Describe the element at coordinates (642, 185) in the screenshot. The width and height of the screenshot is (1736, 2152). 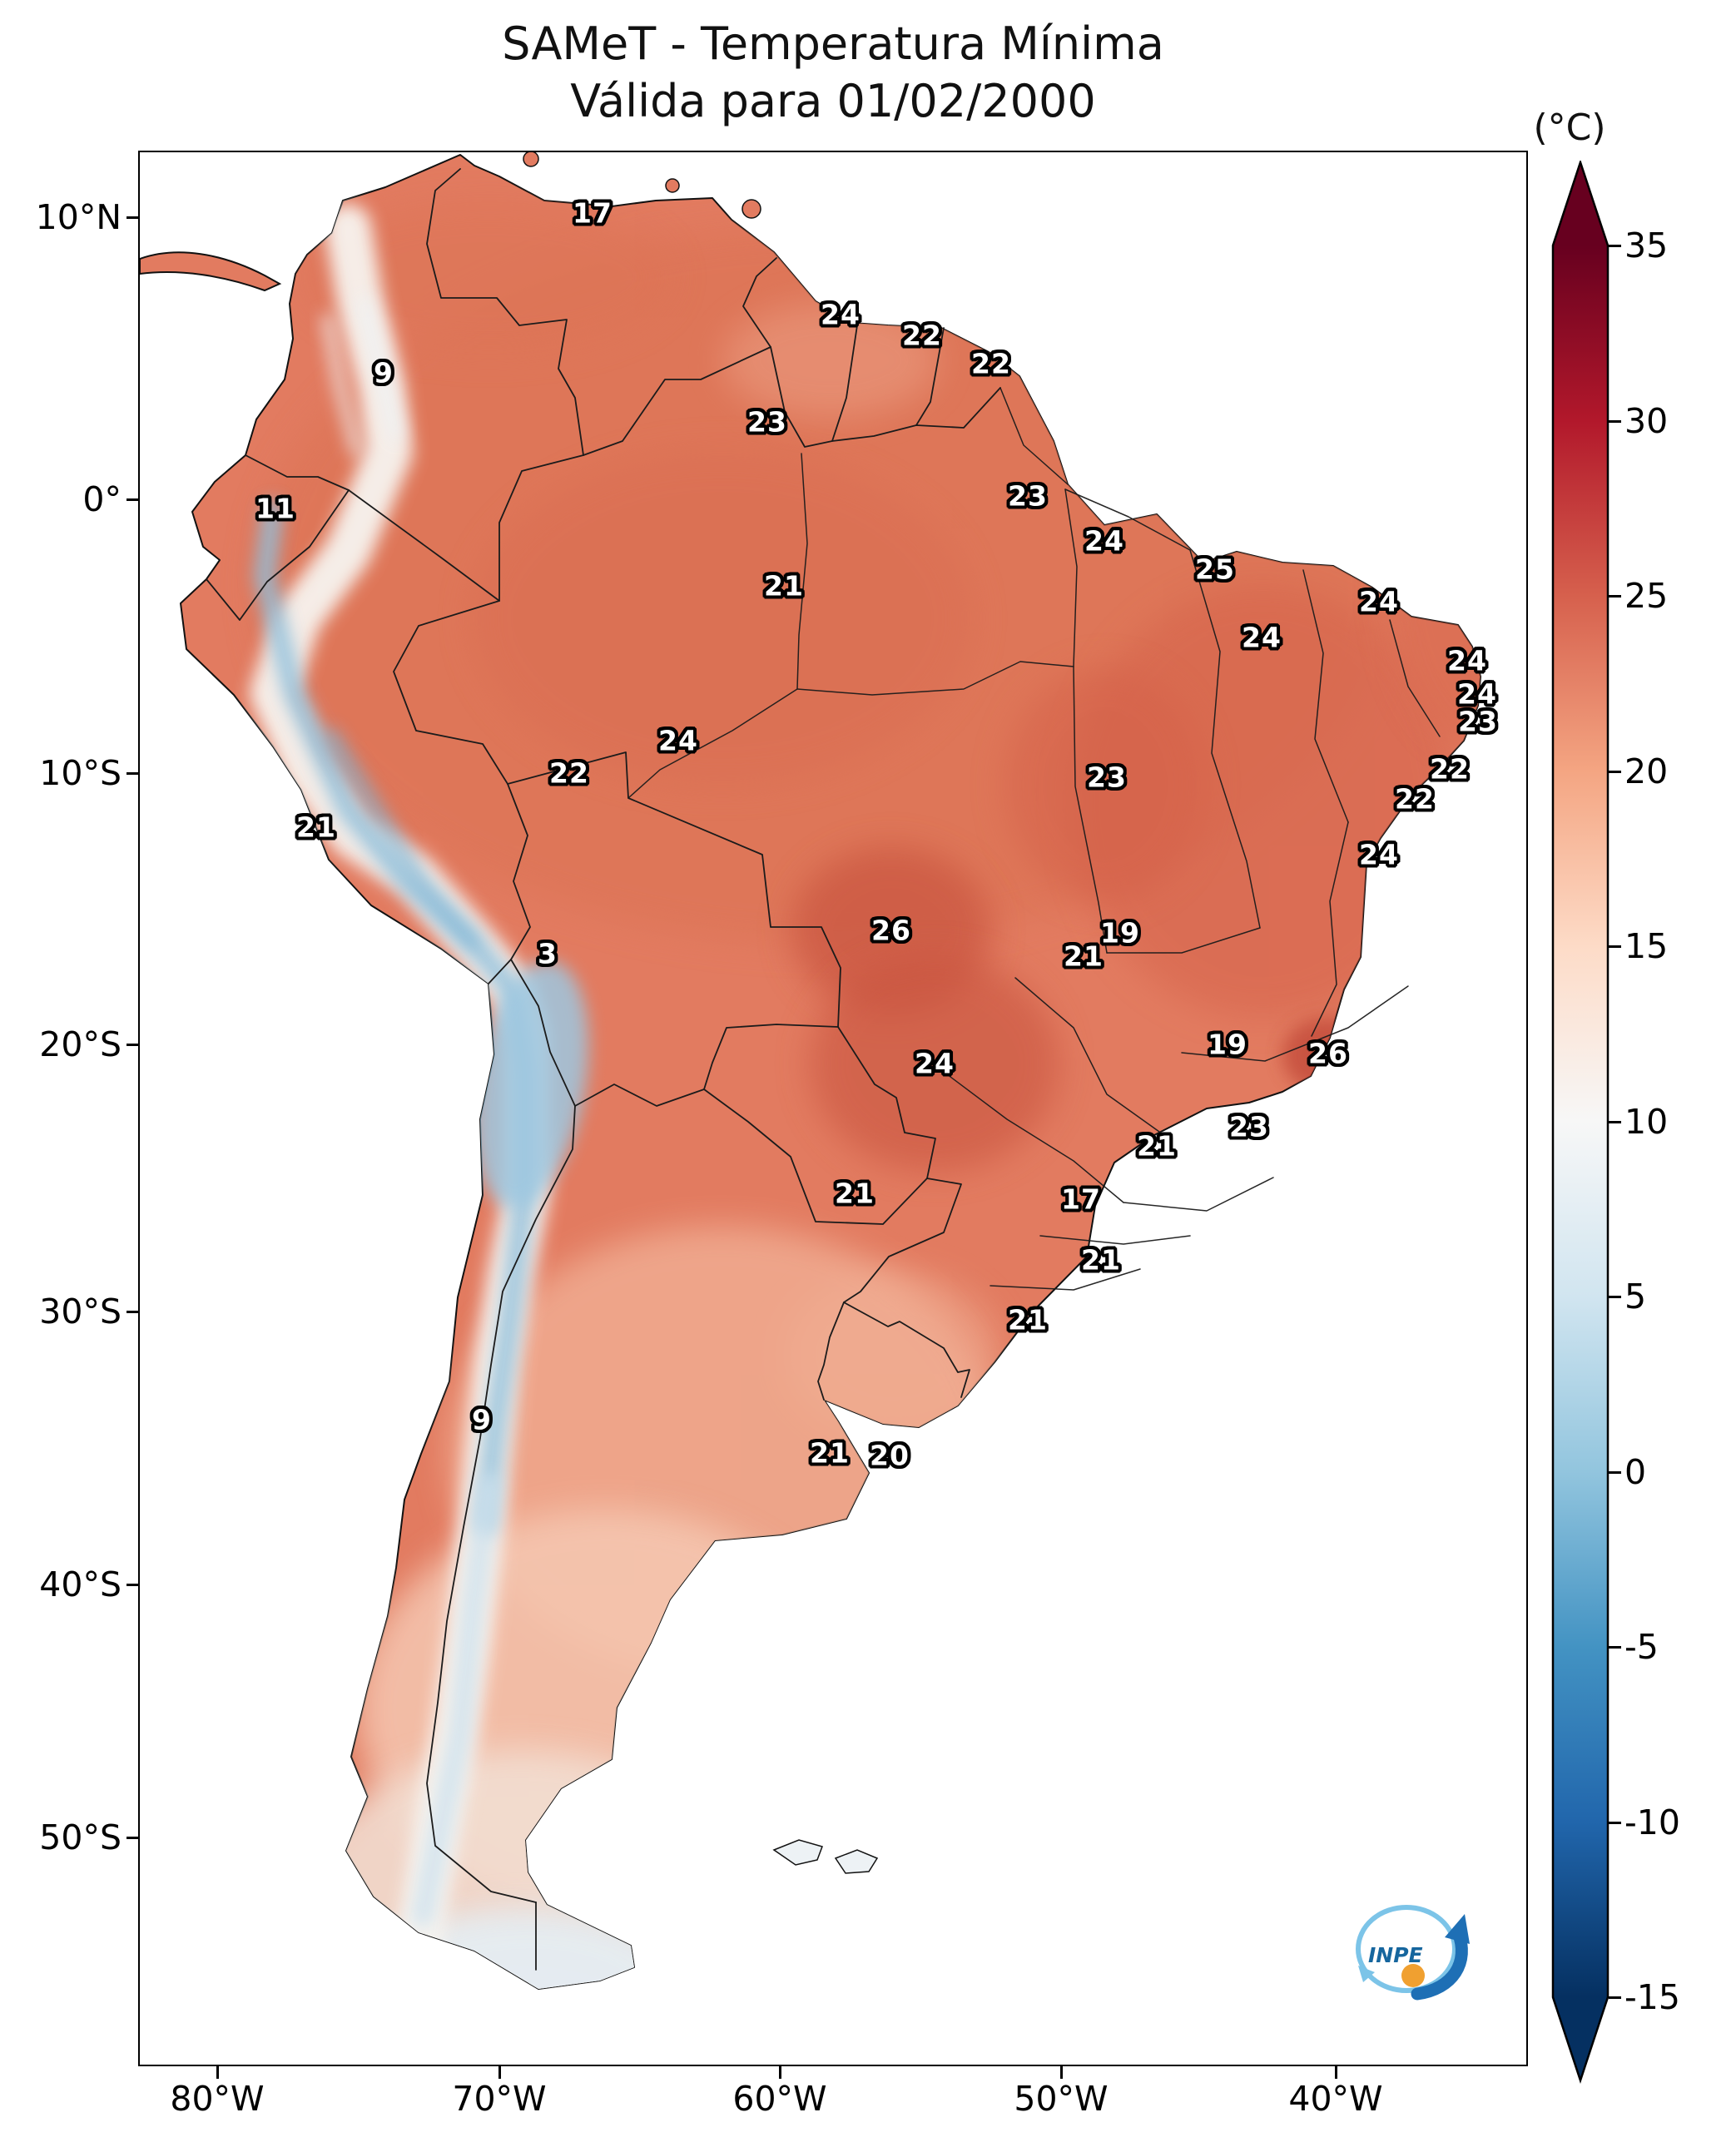
I see `caribbean-islands` at that location.